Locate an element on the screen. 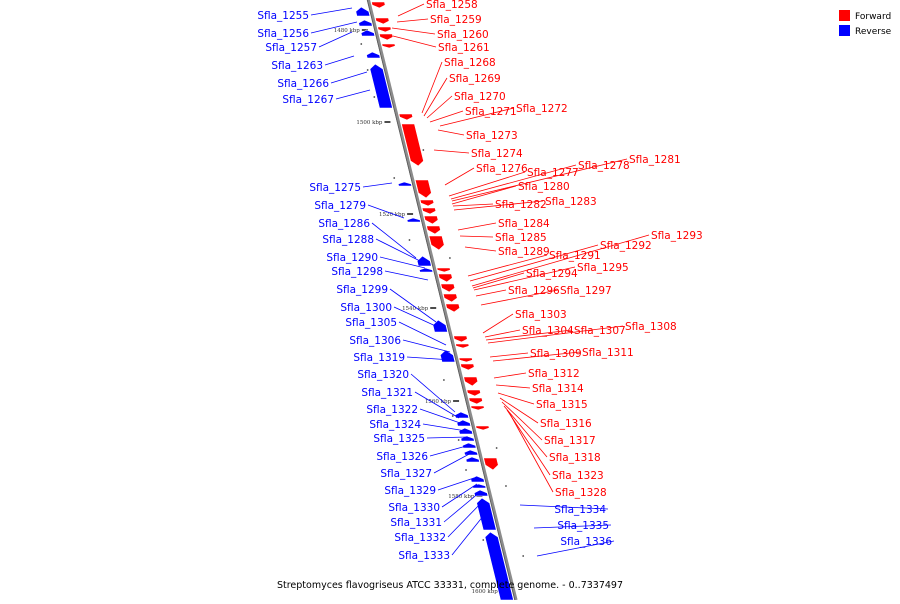 This screenshot has width=900, height=604. forward-gene-label: Sfla_1312 is located at coordinates (554, 374).